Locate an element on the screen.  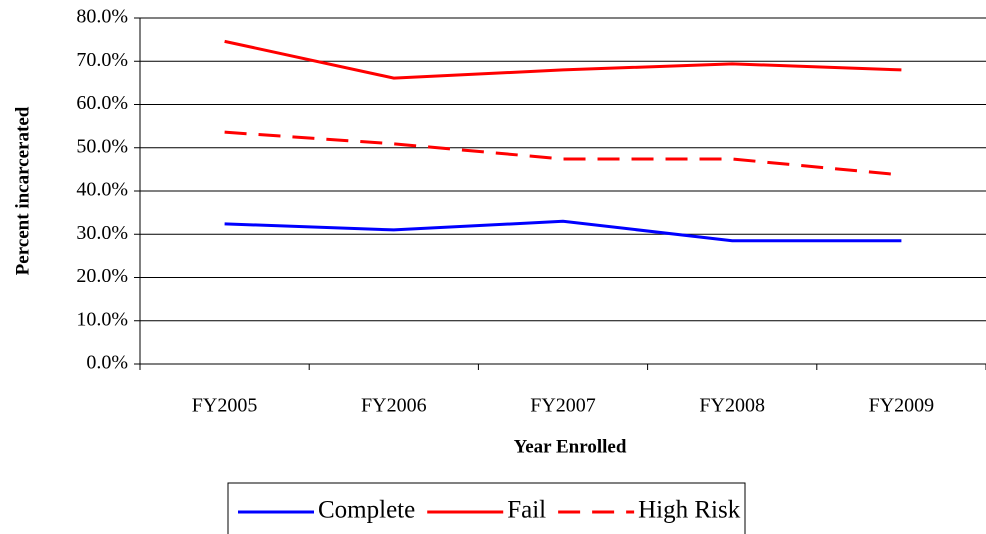
legend-label: Complete is located at coordinates (366, 510).